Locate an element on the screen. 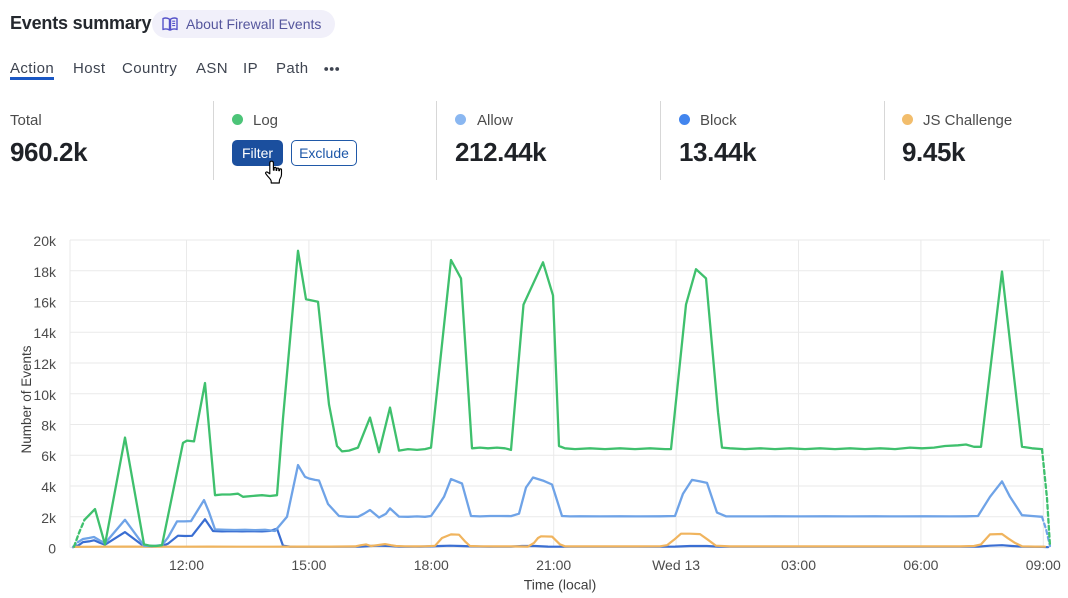 The width and height of the screenshot is (1068, 598). svg-text: 14k is located at coordinates (45, 333).